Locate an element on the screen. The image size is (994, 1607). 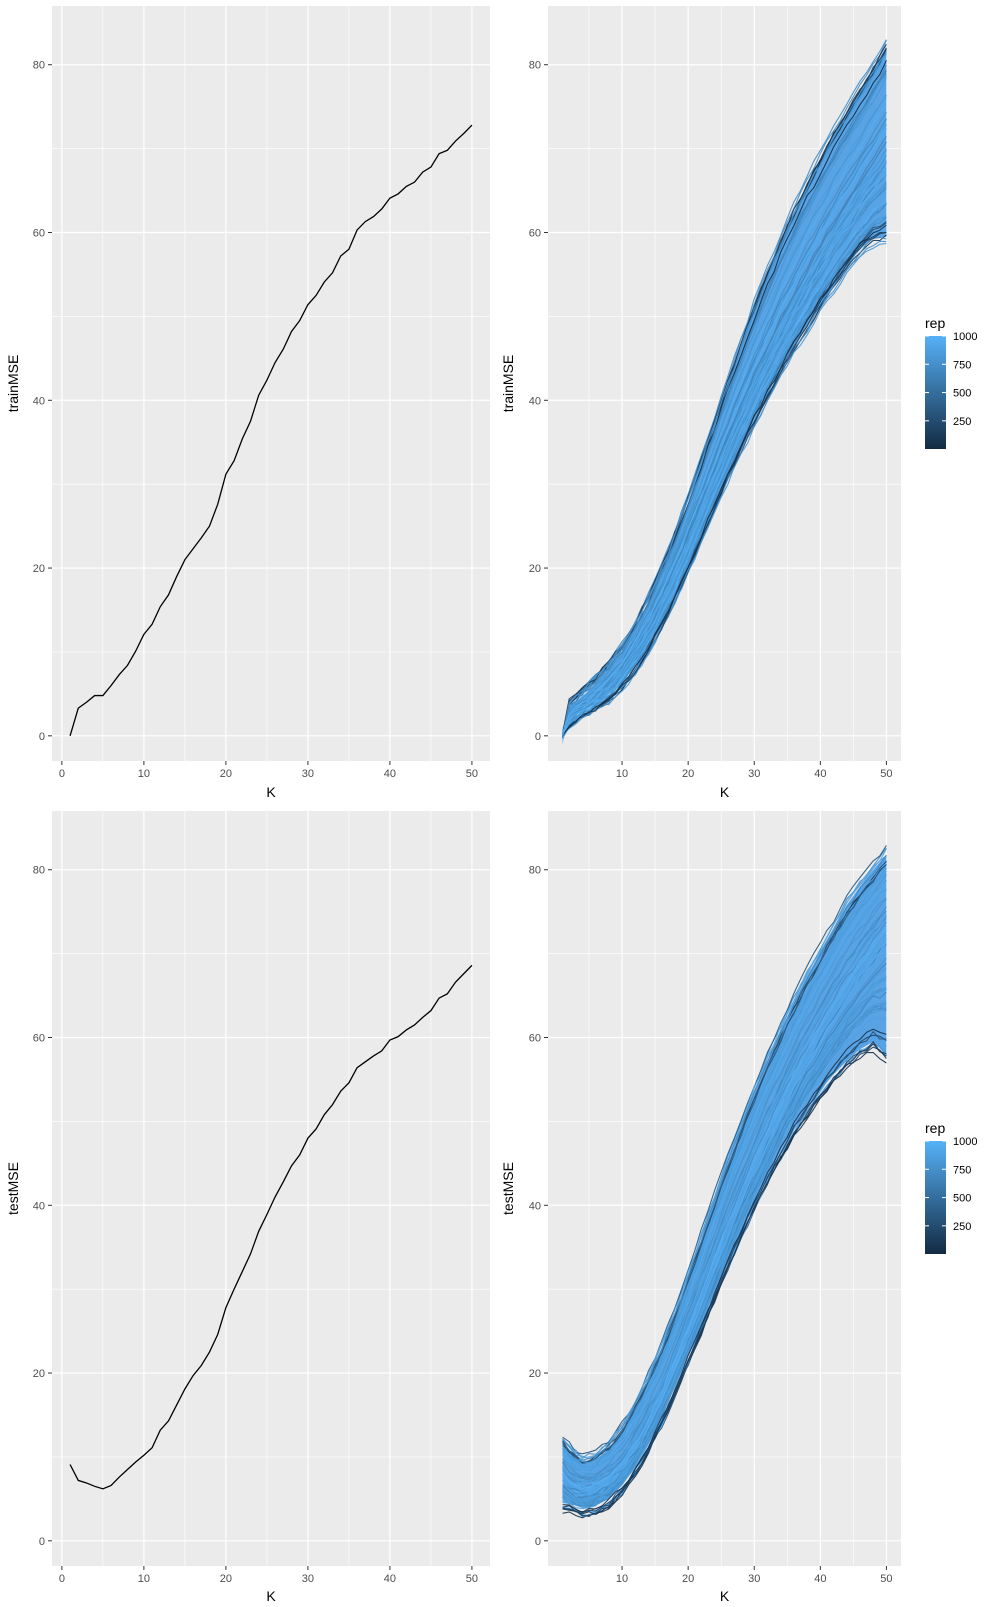
replicate-band is located at coordinates (724, 1181).